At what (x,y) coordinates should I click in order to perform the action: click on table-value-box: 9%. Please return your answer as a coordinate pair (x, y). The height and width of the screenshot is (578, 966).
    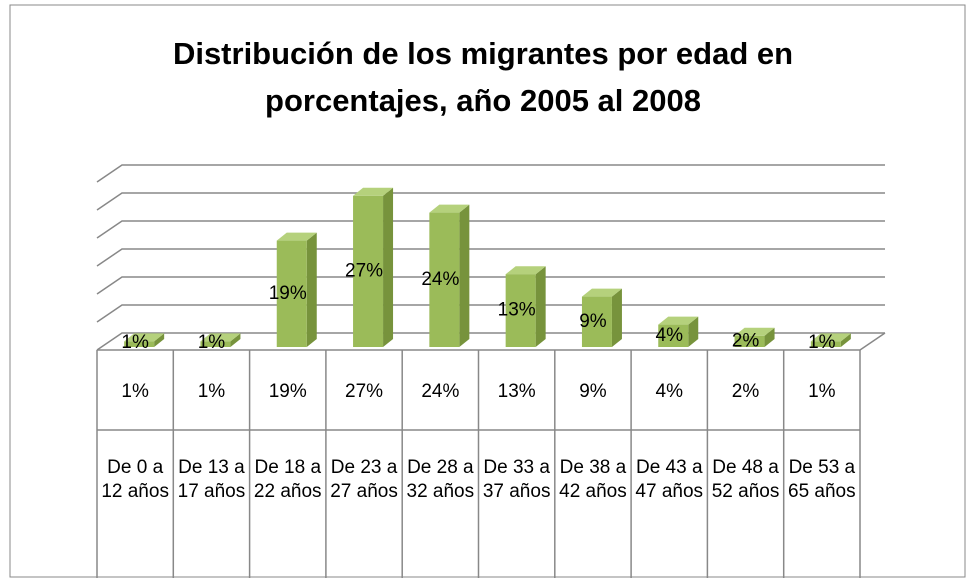
    Looking at the image, I should click on (593, 391).